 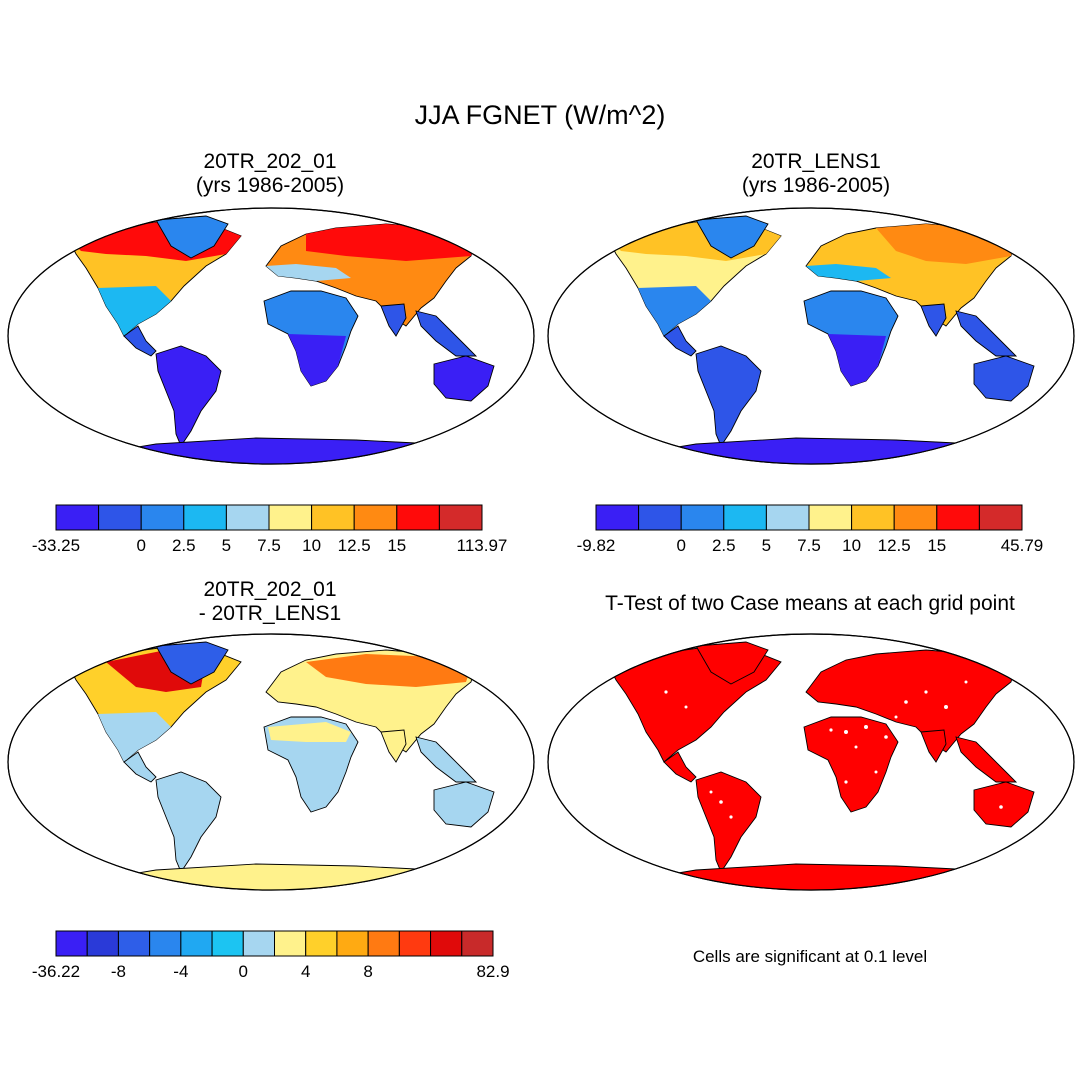 I want to click on panel-1-title-line2: (yrs 1986-2005), so click(x=270, y=185).